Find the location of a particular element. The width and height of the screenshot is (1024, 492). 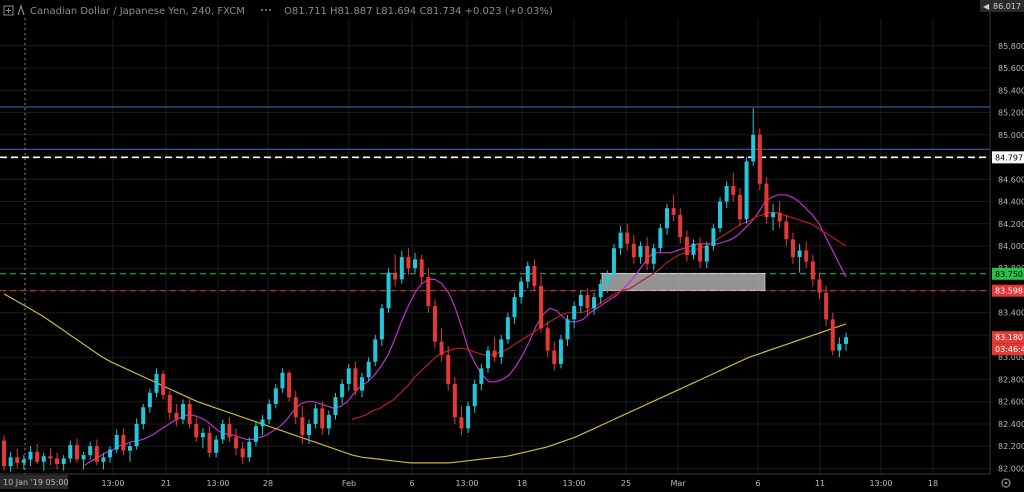

time-tick-label: Mar is located at coordinates (678, 483).